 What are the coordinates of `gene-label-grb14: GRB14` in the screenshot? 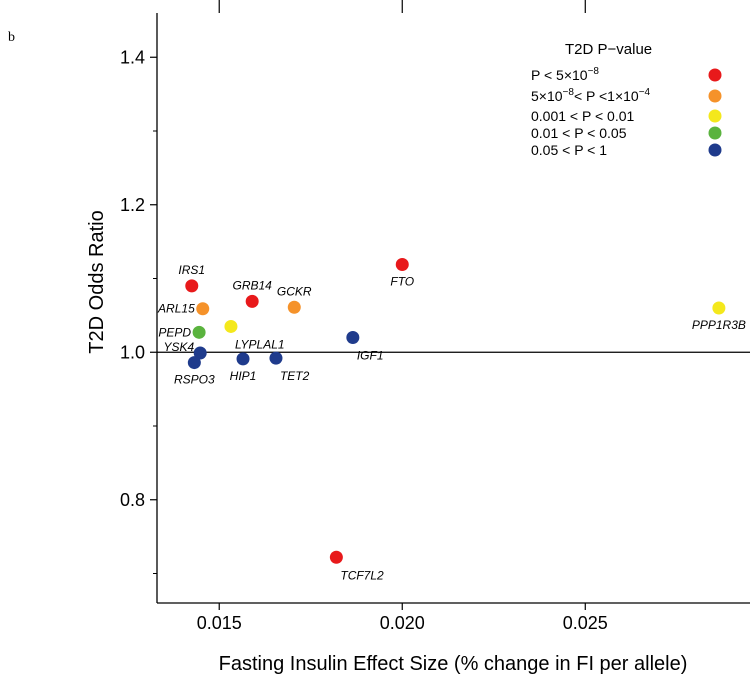 It's located at (252, 285).